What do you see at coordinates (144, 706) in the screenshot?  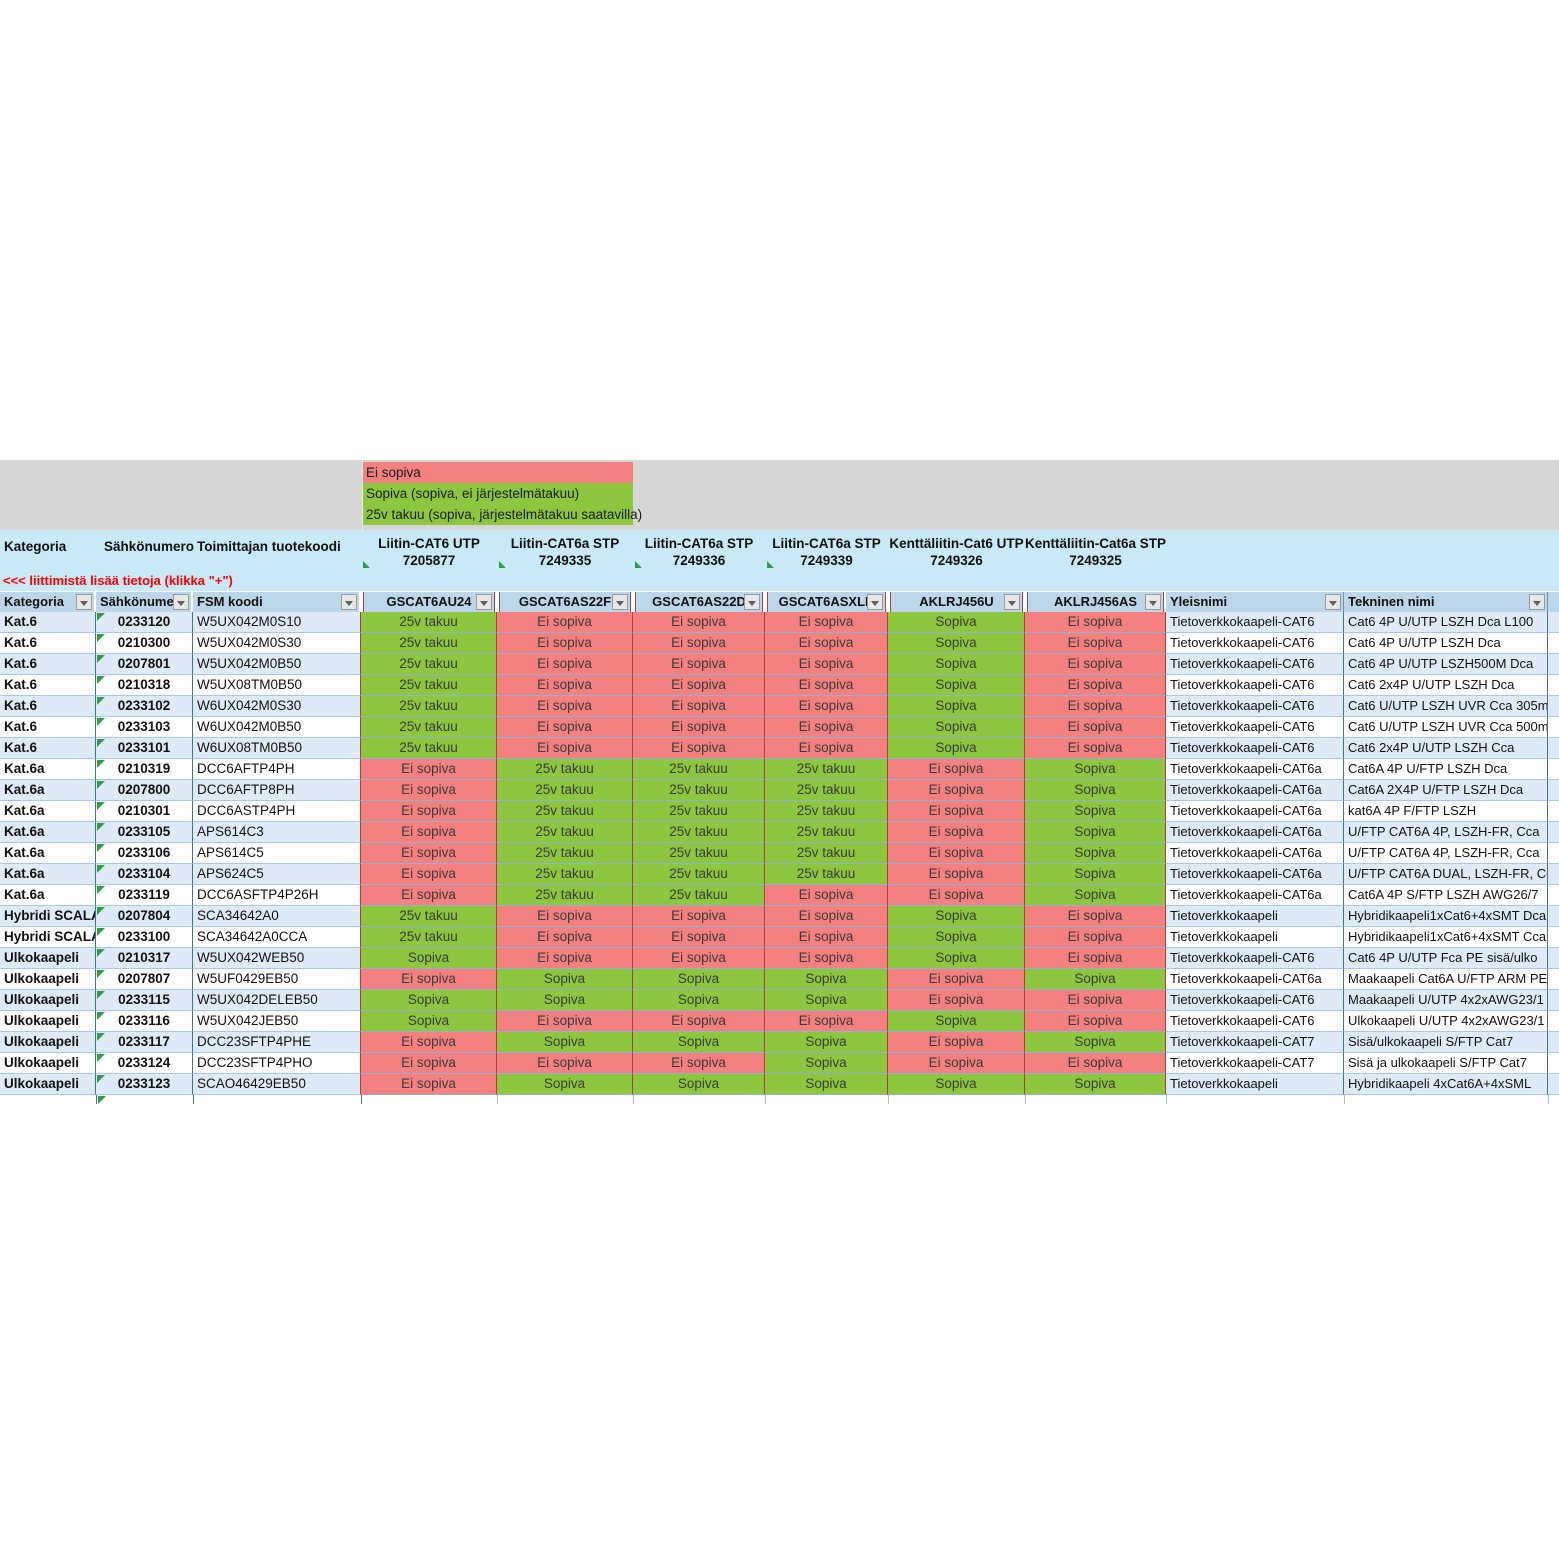 I see `cell-sahkonumero: 0233102` at bounding box center [144, 706].